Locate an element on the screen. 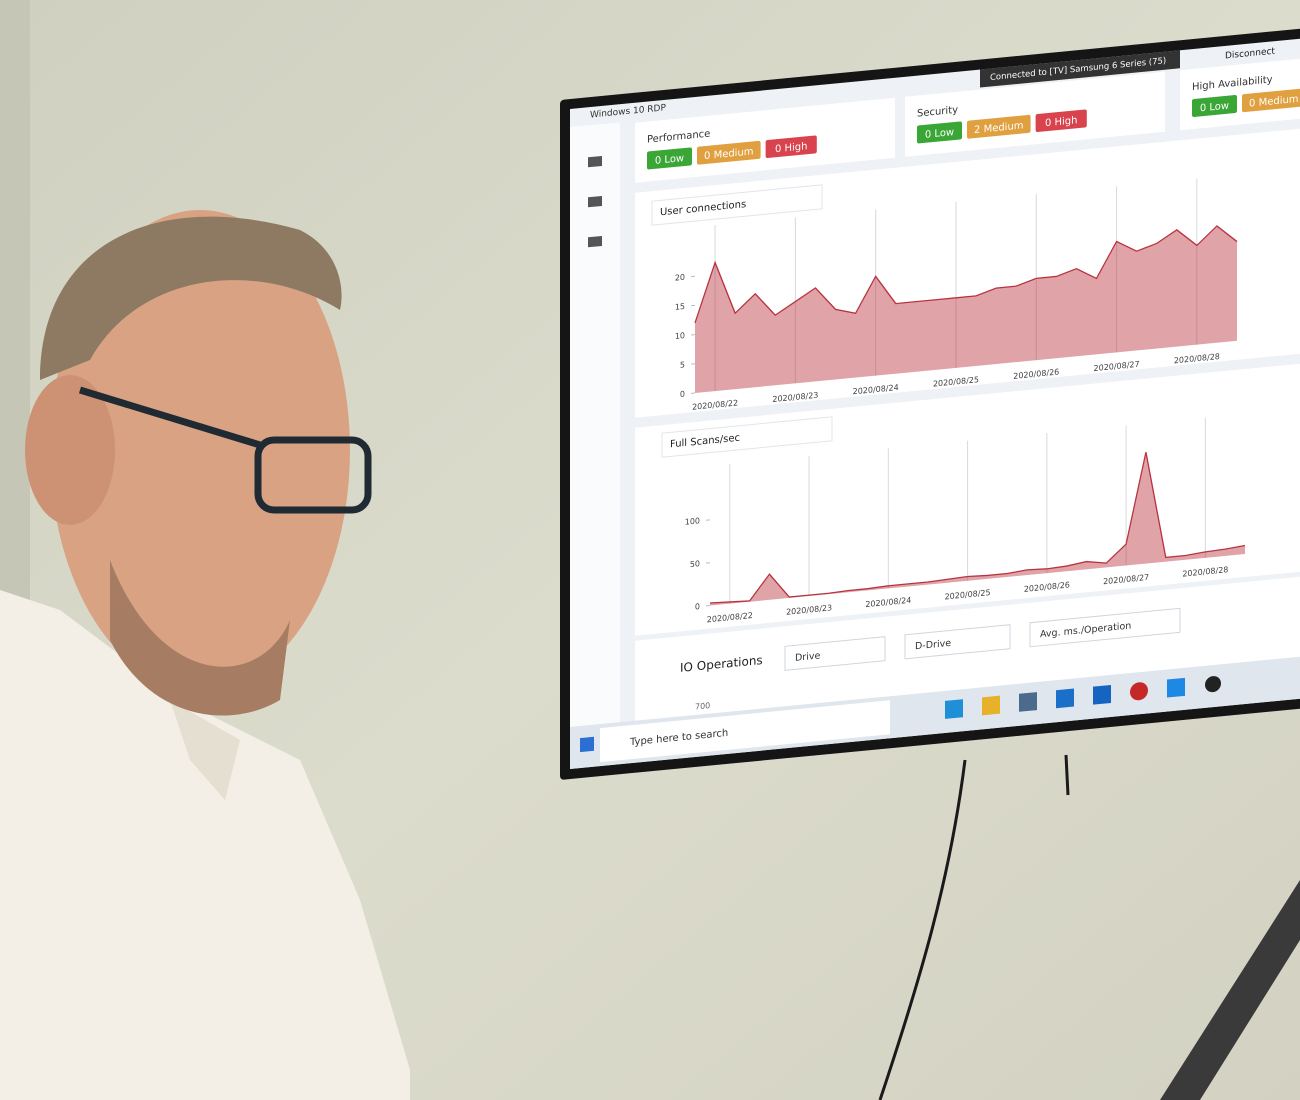 The width and height of the screenshot is (1300, 1100). badge-label: 2 Medium is located at coordinates (998, 128).